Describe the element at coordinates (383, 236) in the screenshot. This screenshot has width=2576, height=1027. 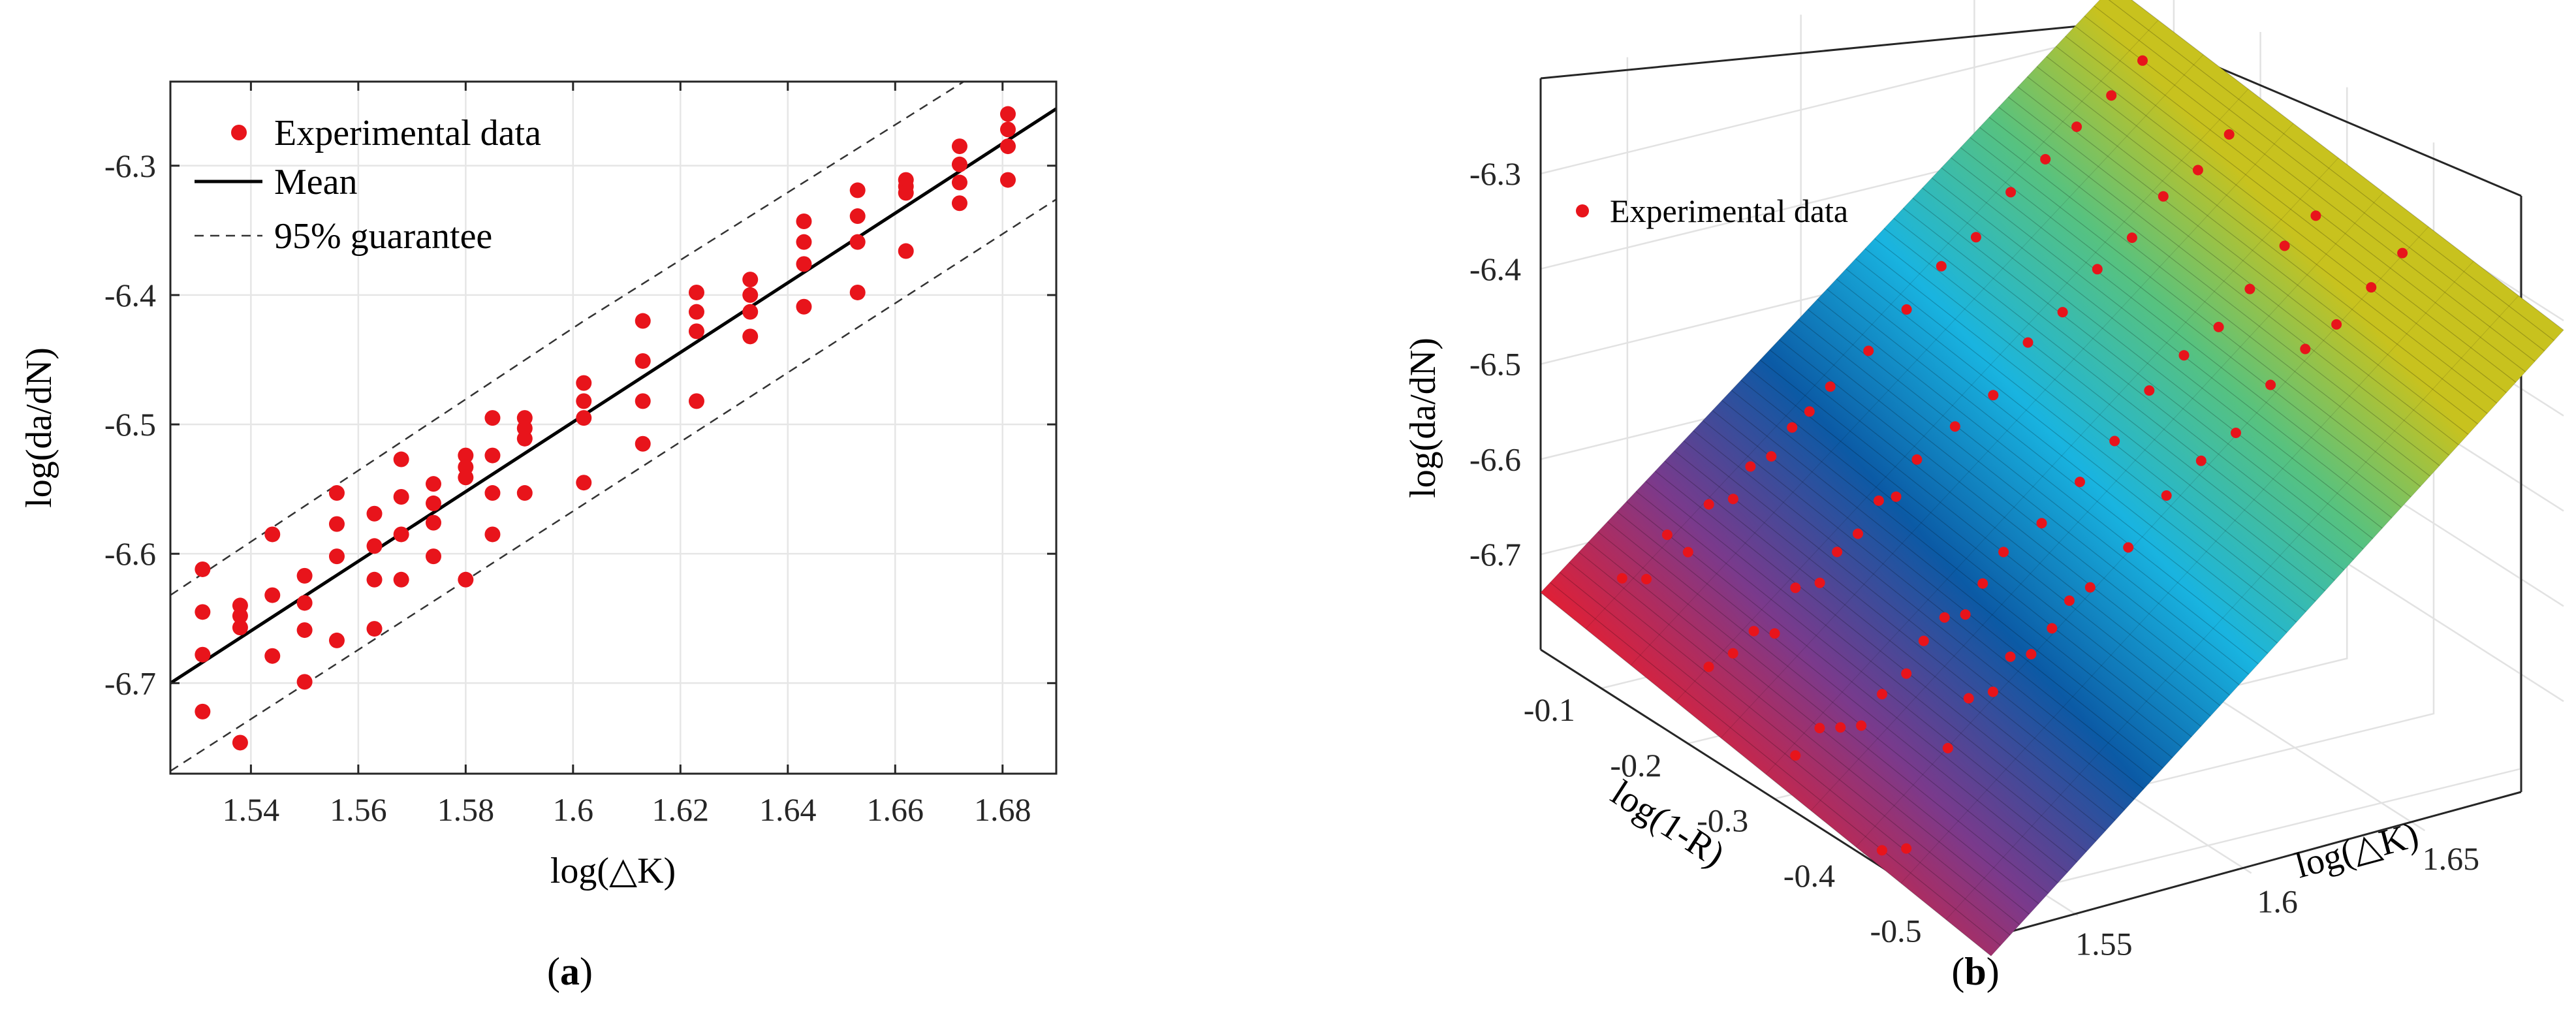
I see `legend-label-guarantee: 95% guarantee` at that location.